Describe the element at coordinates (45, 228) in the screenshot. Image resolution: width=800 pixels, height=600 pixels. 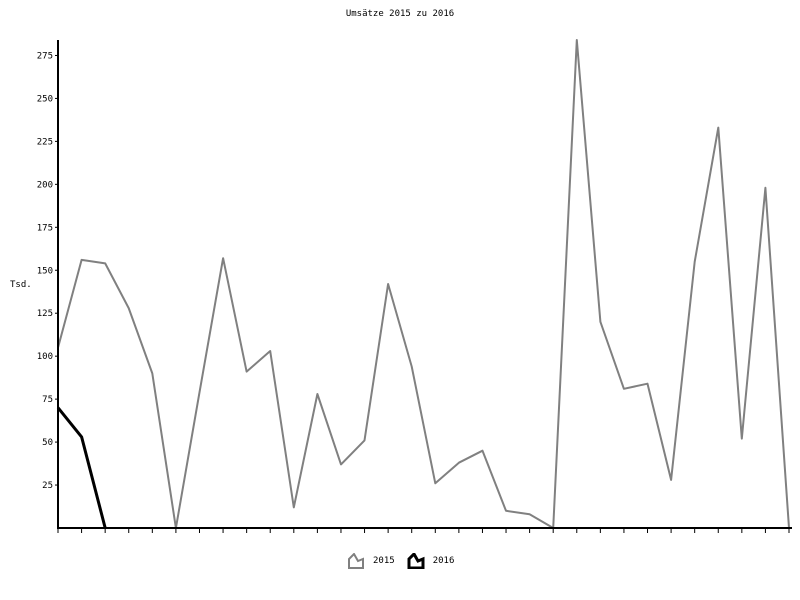
I see `y-tick-label: 175` at that location.